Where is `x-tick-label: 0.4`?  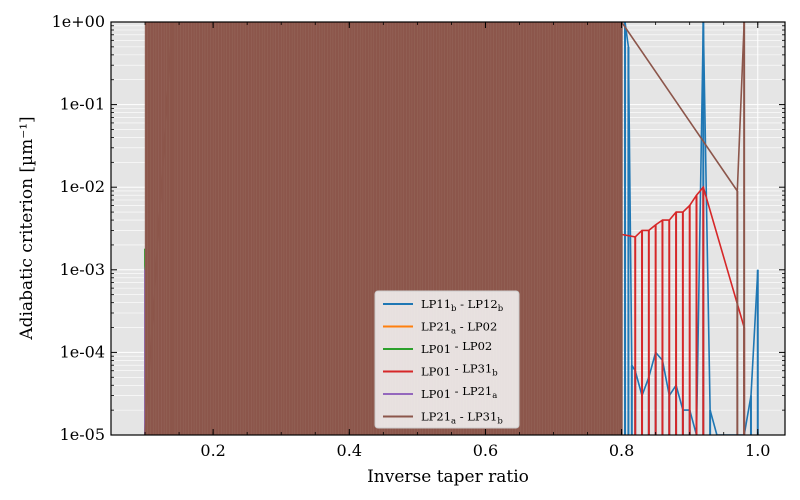 x-tick-label: 0.4 is located at coordinates (349, 450).